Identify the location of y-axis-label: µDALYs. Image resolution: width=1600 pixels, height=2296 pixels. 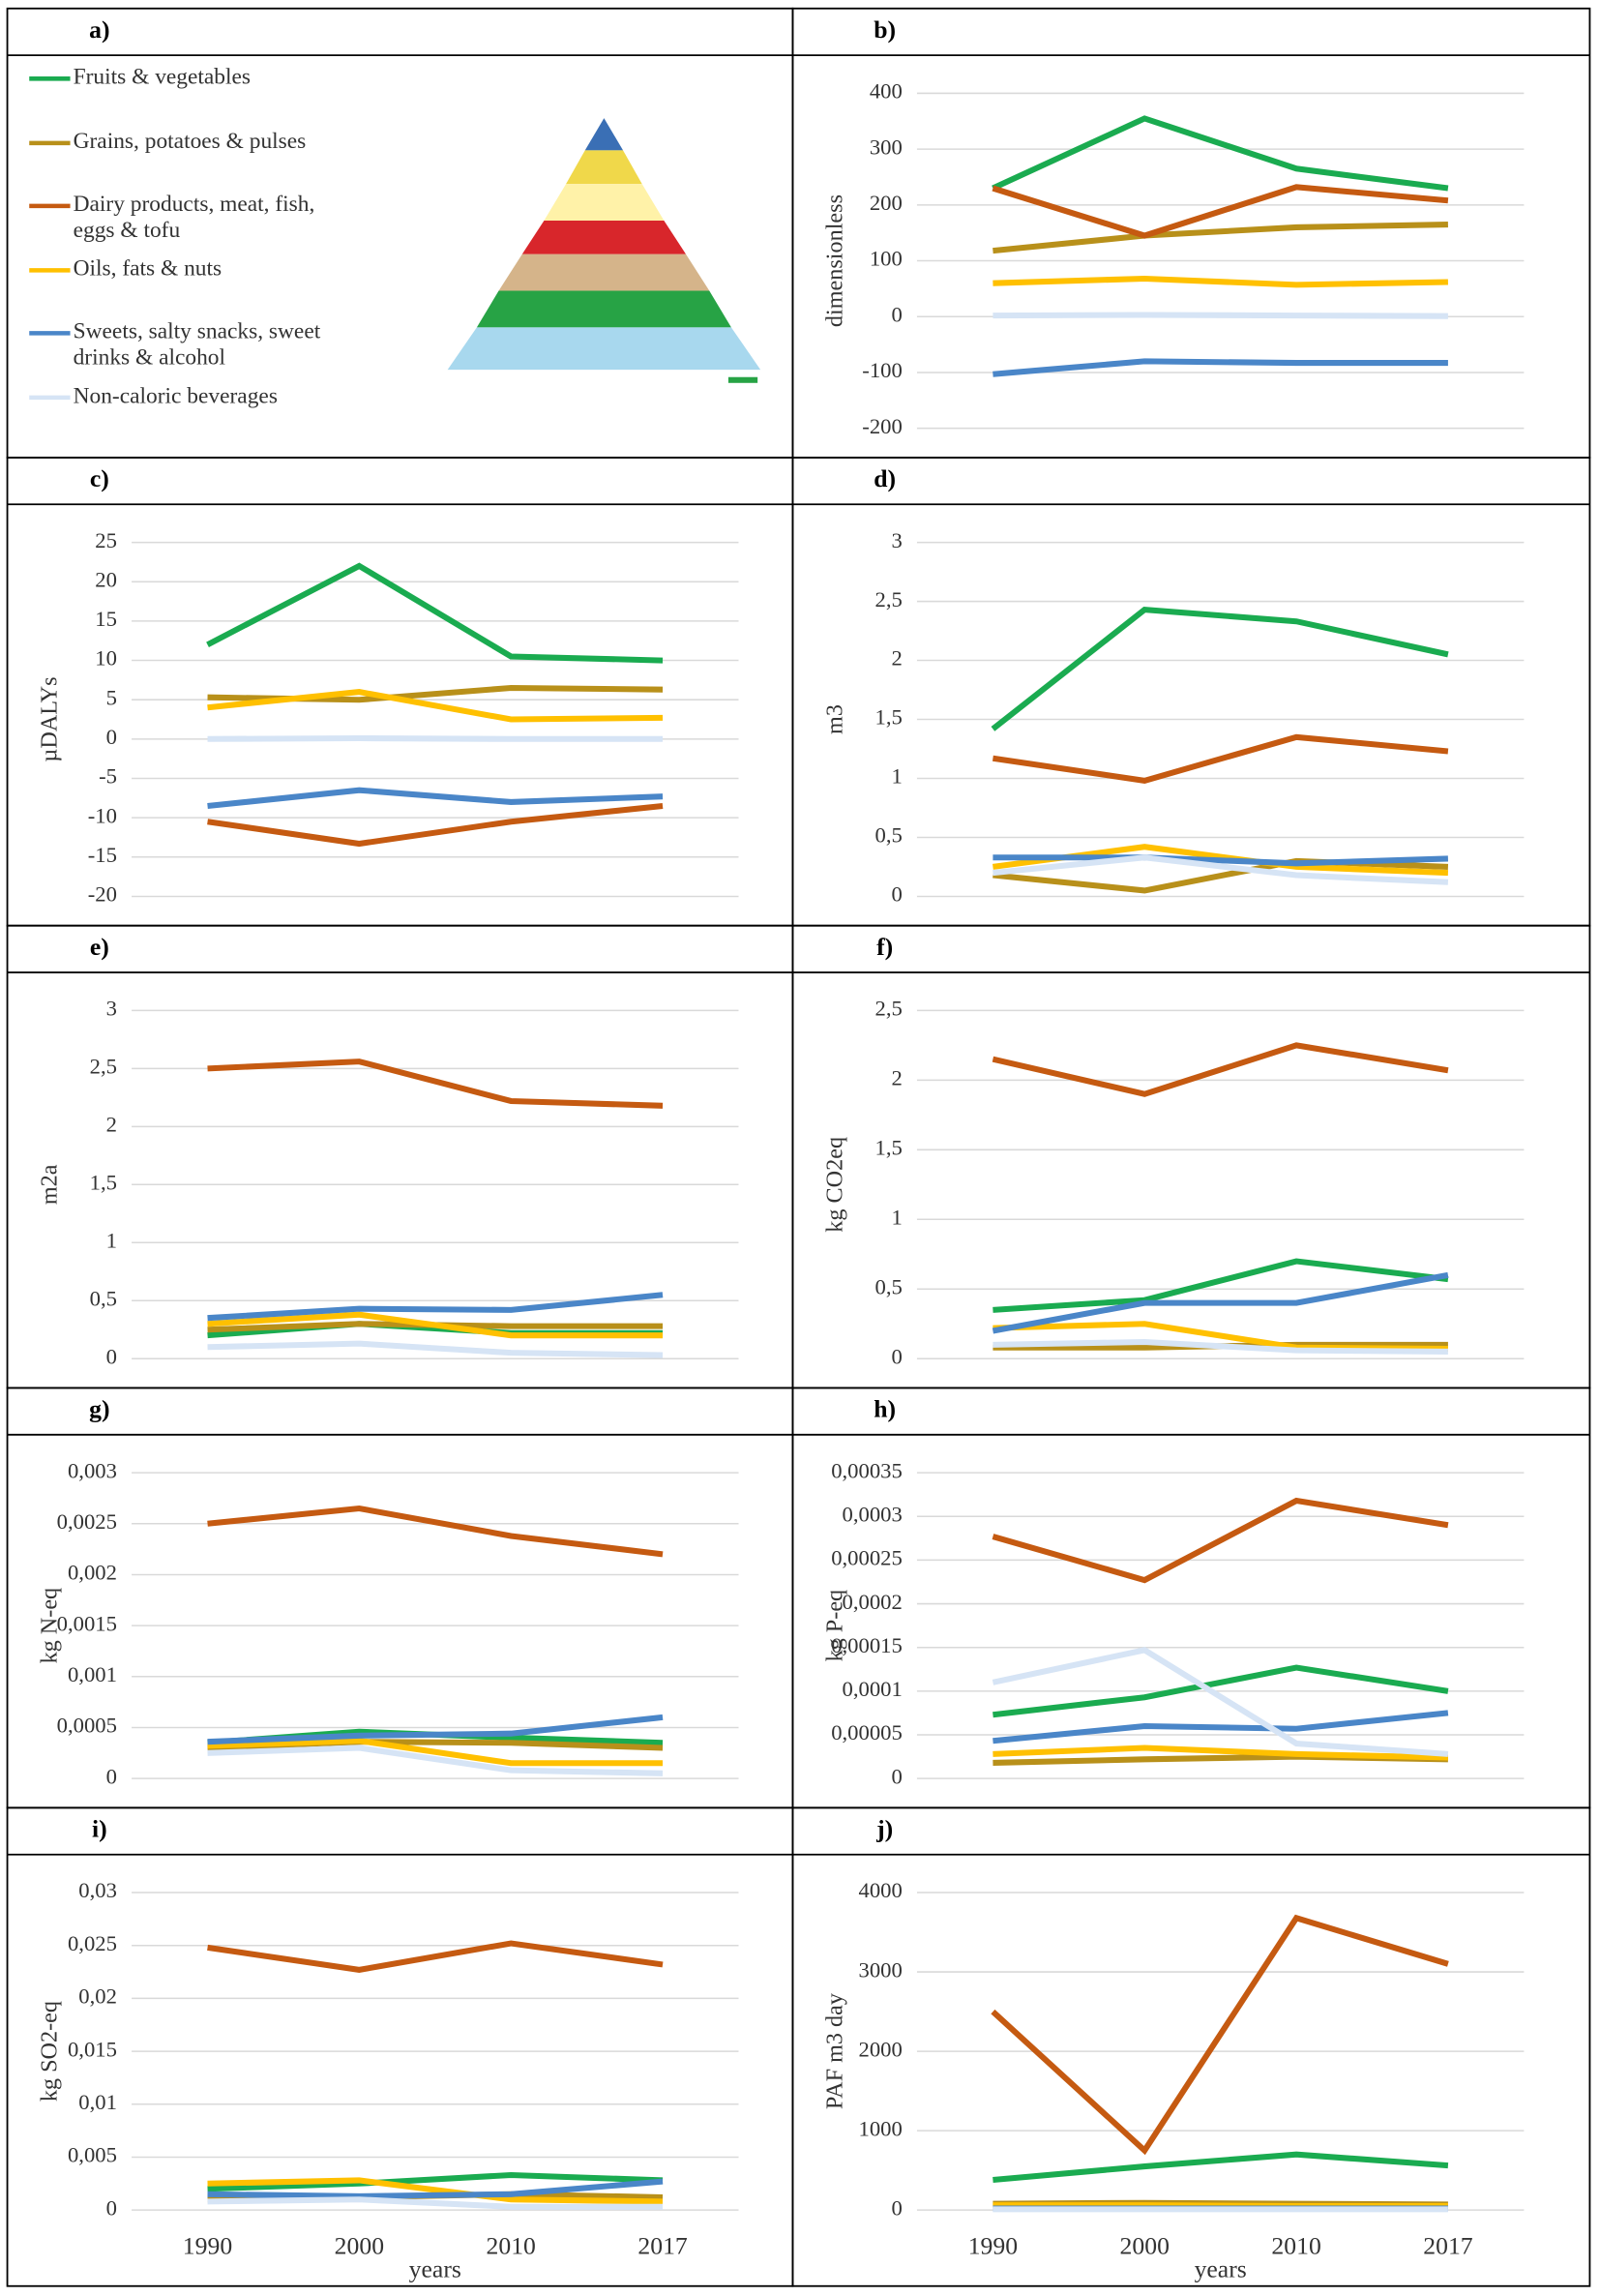
(49, 718).